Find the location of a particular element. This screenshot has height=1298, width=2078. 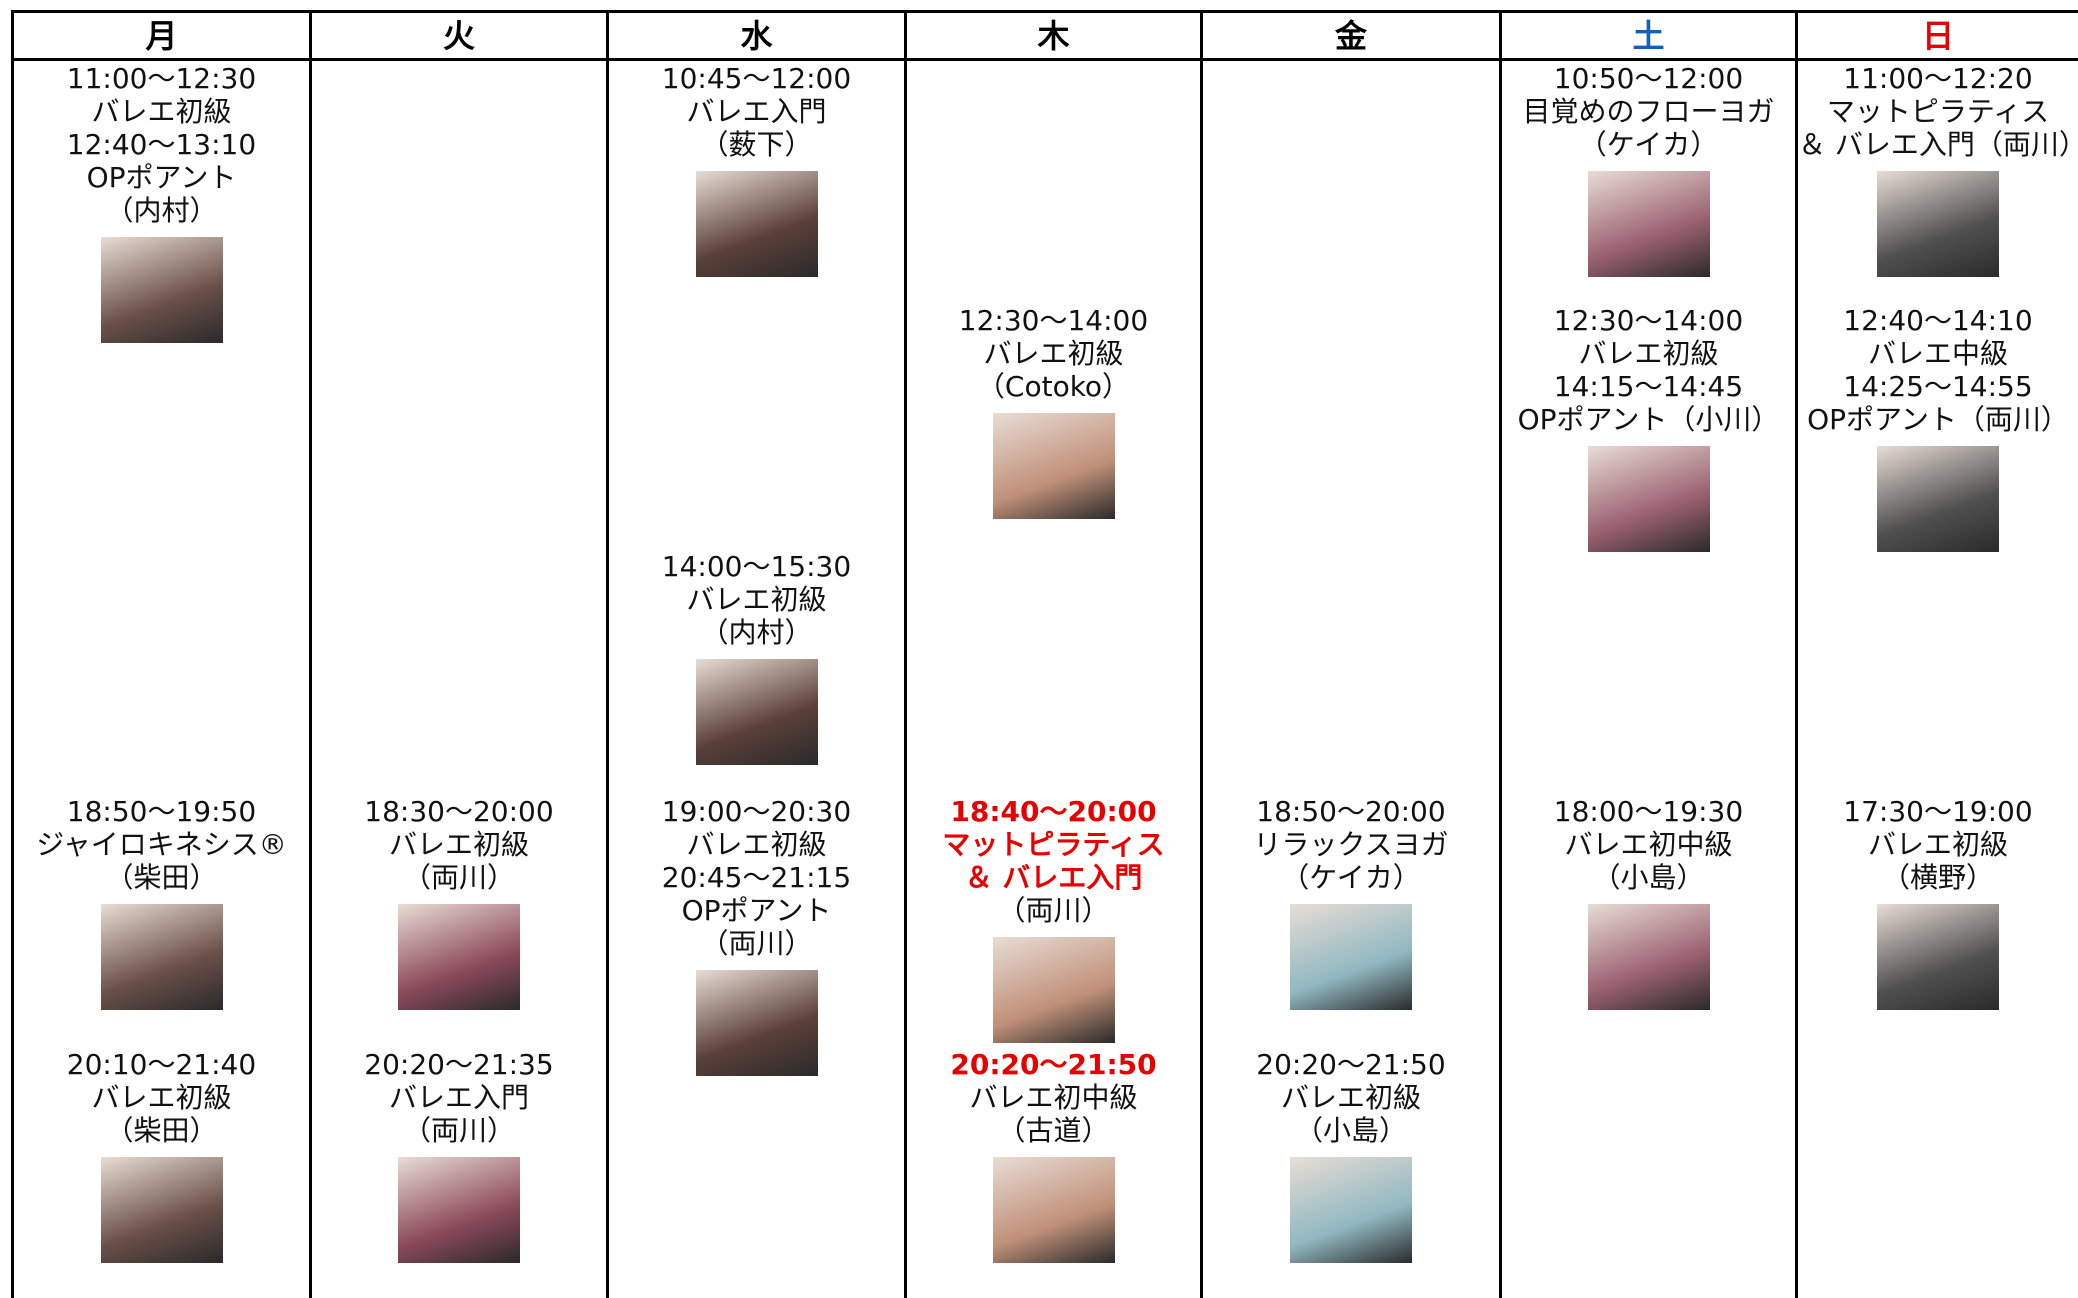

day-header: 月 is located at coordinates (161, 35).